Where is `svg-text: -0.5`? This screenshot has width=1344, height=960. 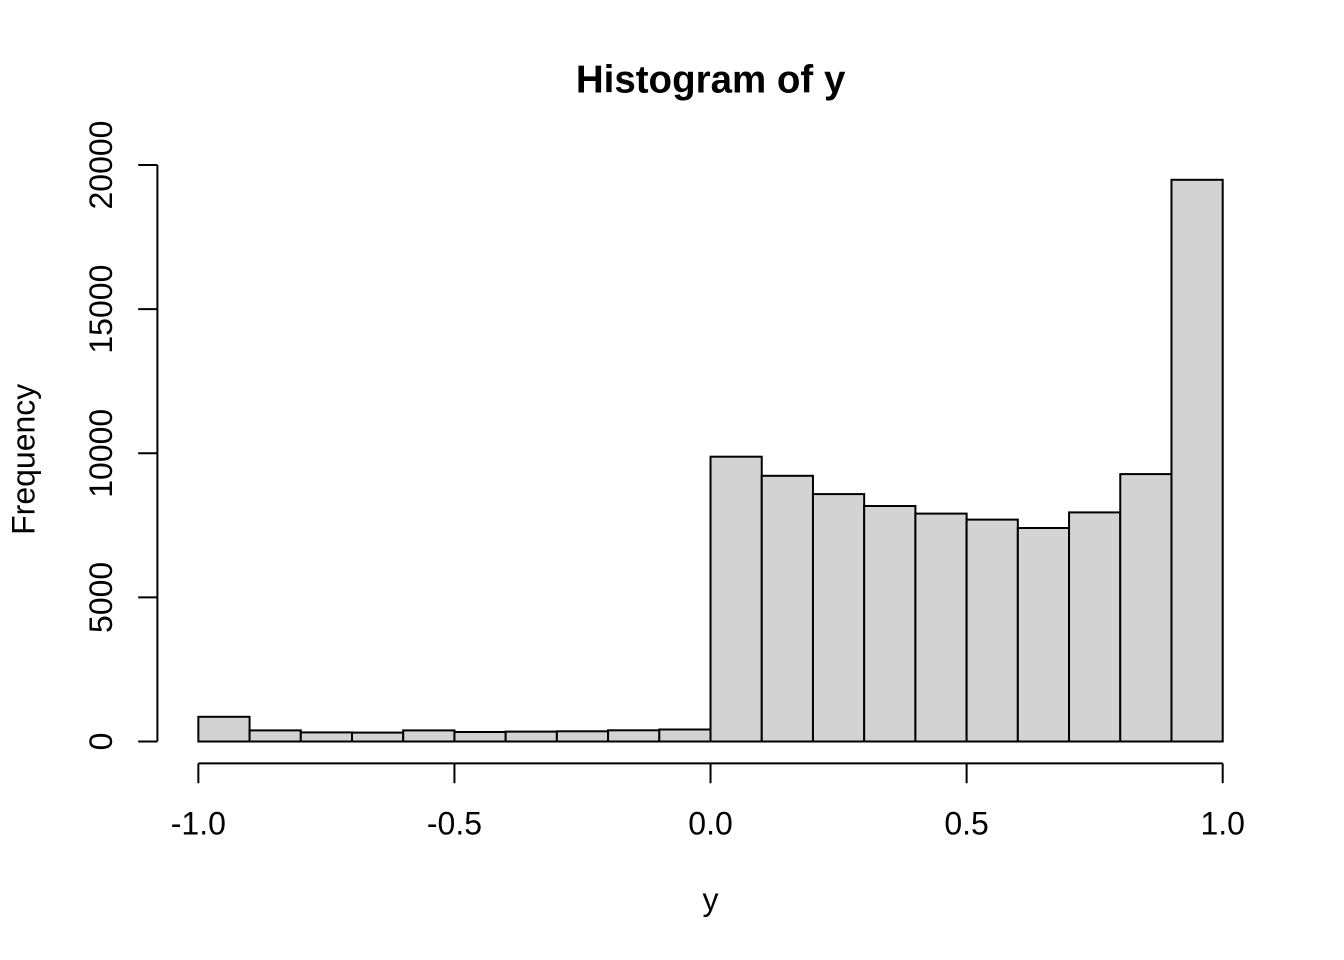
svg-text: -0.5 is located at coordinates (454, 824).